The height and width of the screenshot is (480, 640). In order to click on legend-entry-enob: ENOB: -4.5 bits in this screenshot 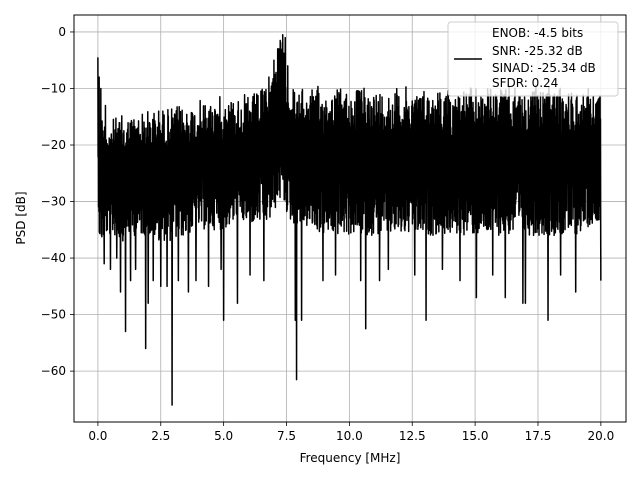, I will do `click(537, 33)`.